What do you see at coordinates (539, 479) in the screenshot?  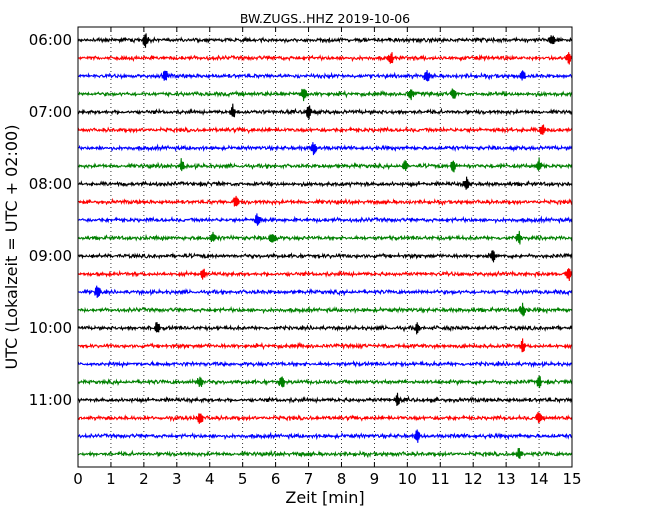 I see `x-tick-label: 14` at bounding box center [539, 479].